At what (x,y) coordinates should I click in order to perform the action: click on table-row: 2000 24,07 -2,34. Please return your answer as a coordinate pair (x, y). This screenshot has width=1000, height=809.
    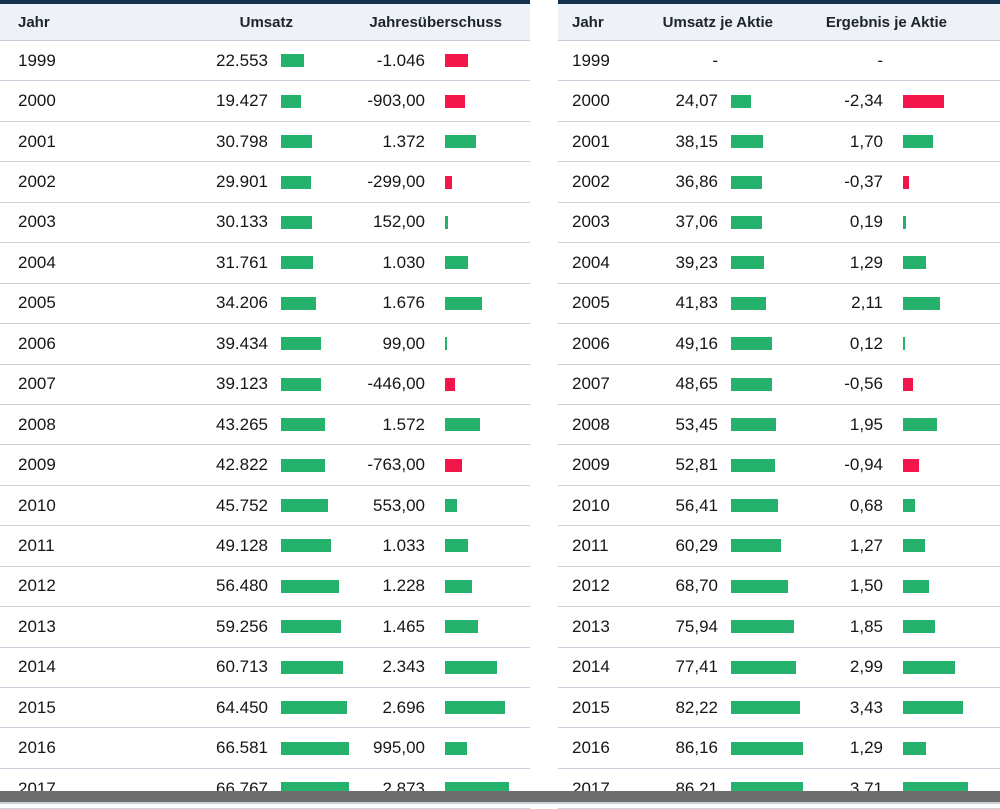
    Looking at the image, I should click on (779, 101).